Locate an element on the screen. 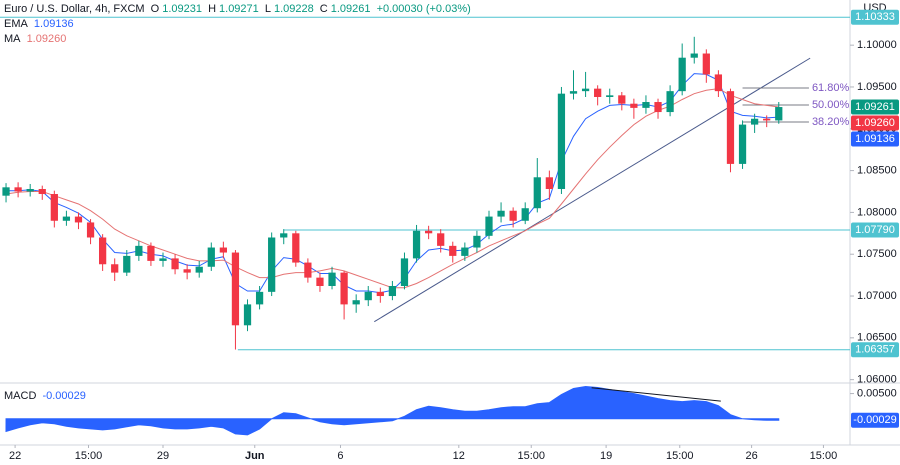  x-tick-label: 26 is located at coordinates (751, 456).